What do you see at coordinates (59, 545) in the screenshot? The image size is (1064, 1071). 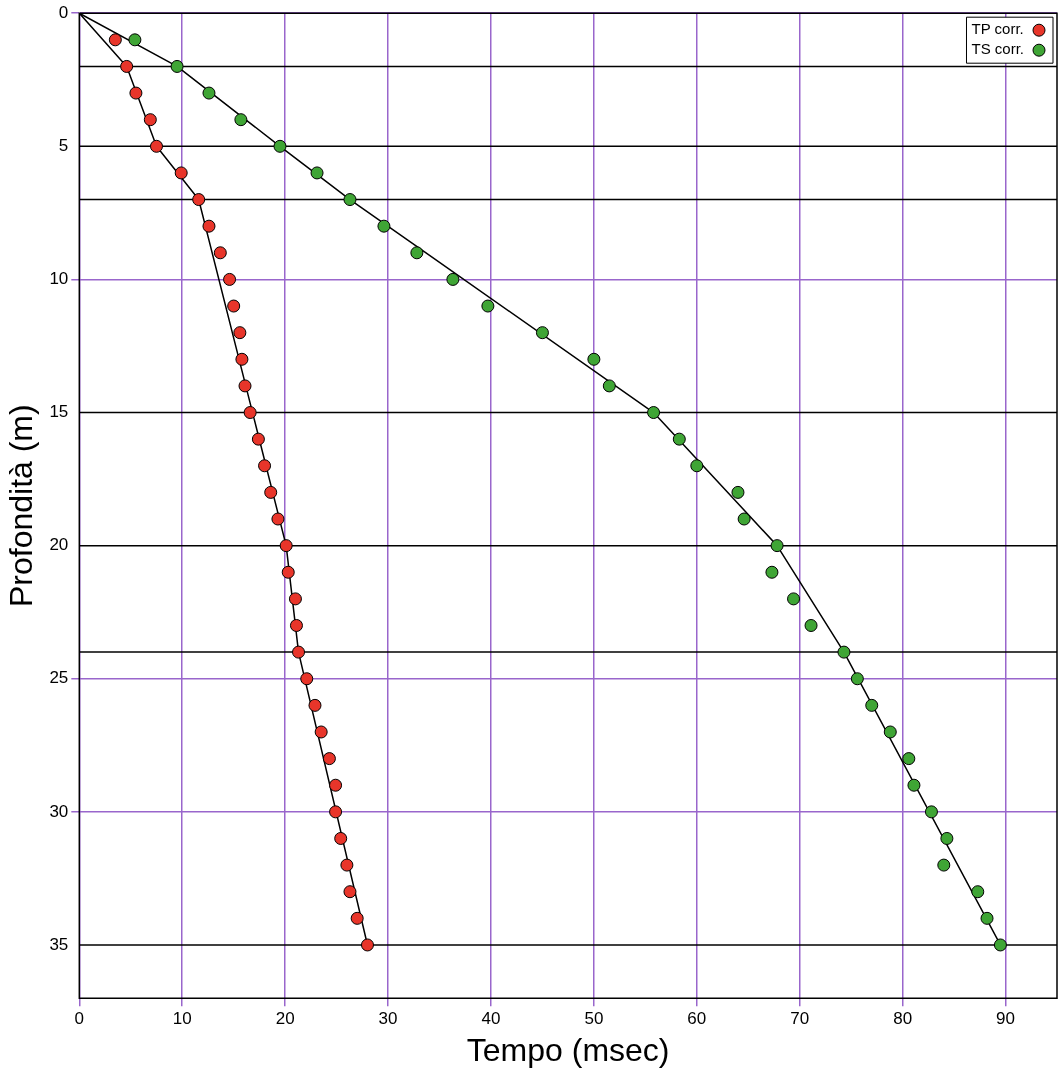 I see `y-tick-label: 20` at bounding box center [59, 545].